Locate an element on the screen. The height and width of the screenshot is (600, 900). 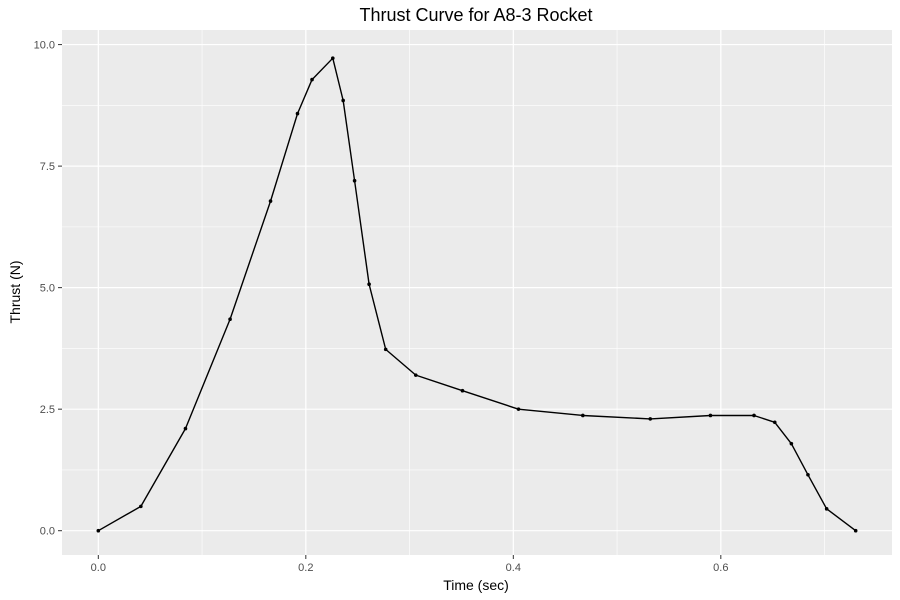
y-tick-label: 0.0 is located at coordinates (47, 532).